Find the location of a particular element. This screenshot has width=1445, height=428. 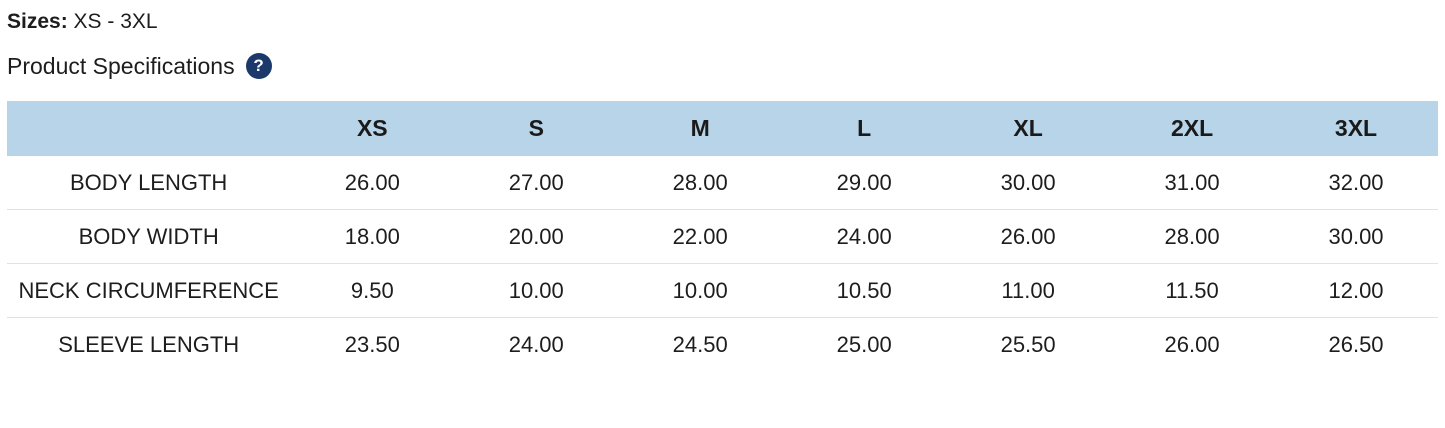

size-spec-table-header: XS S M L XL 2XL 3XL is located at coordinates (722, 128).